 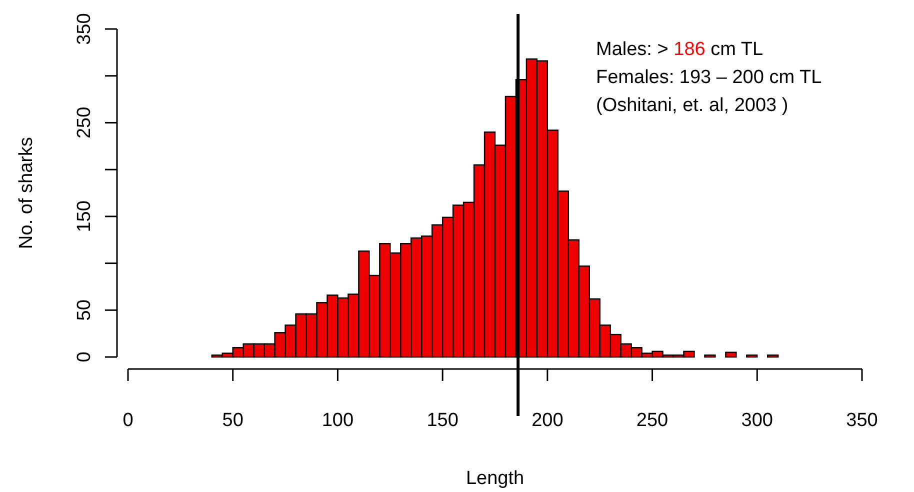 I want to click on y-tick-label: 50, so click(x=84, y=310).